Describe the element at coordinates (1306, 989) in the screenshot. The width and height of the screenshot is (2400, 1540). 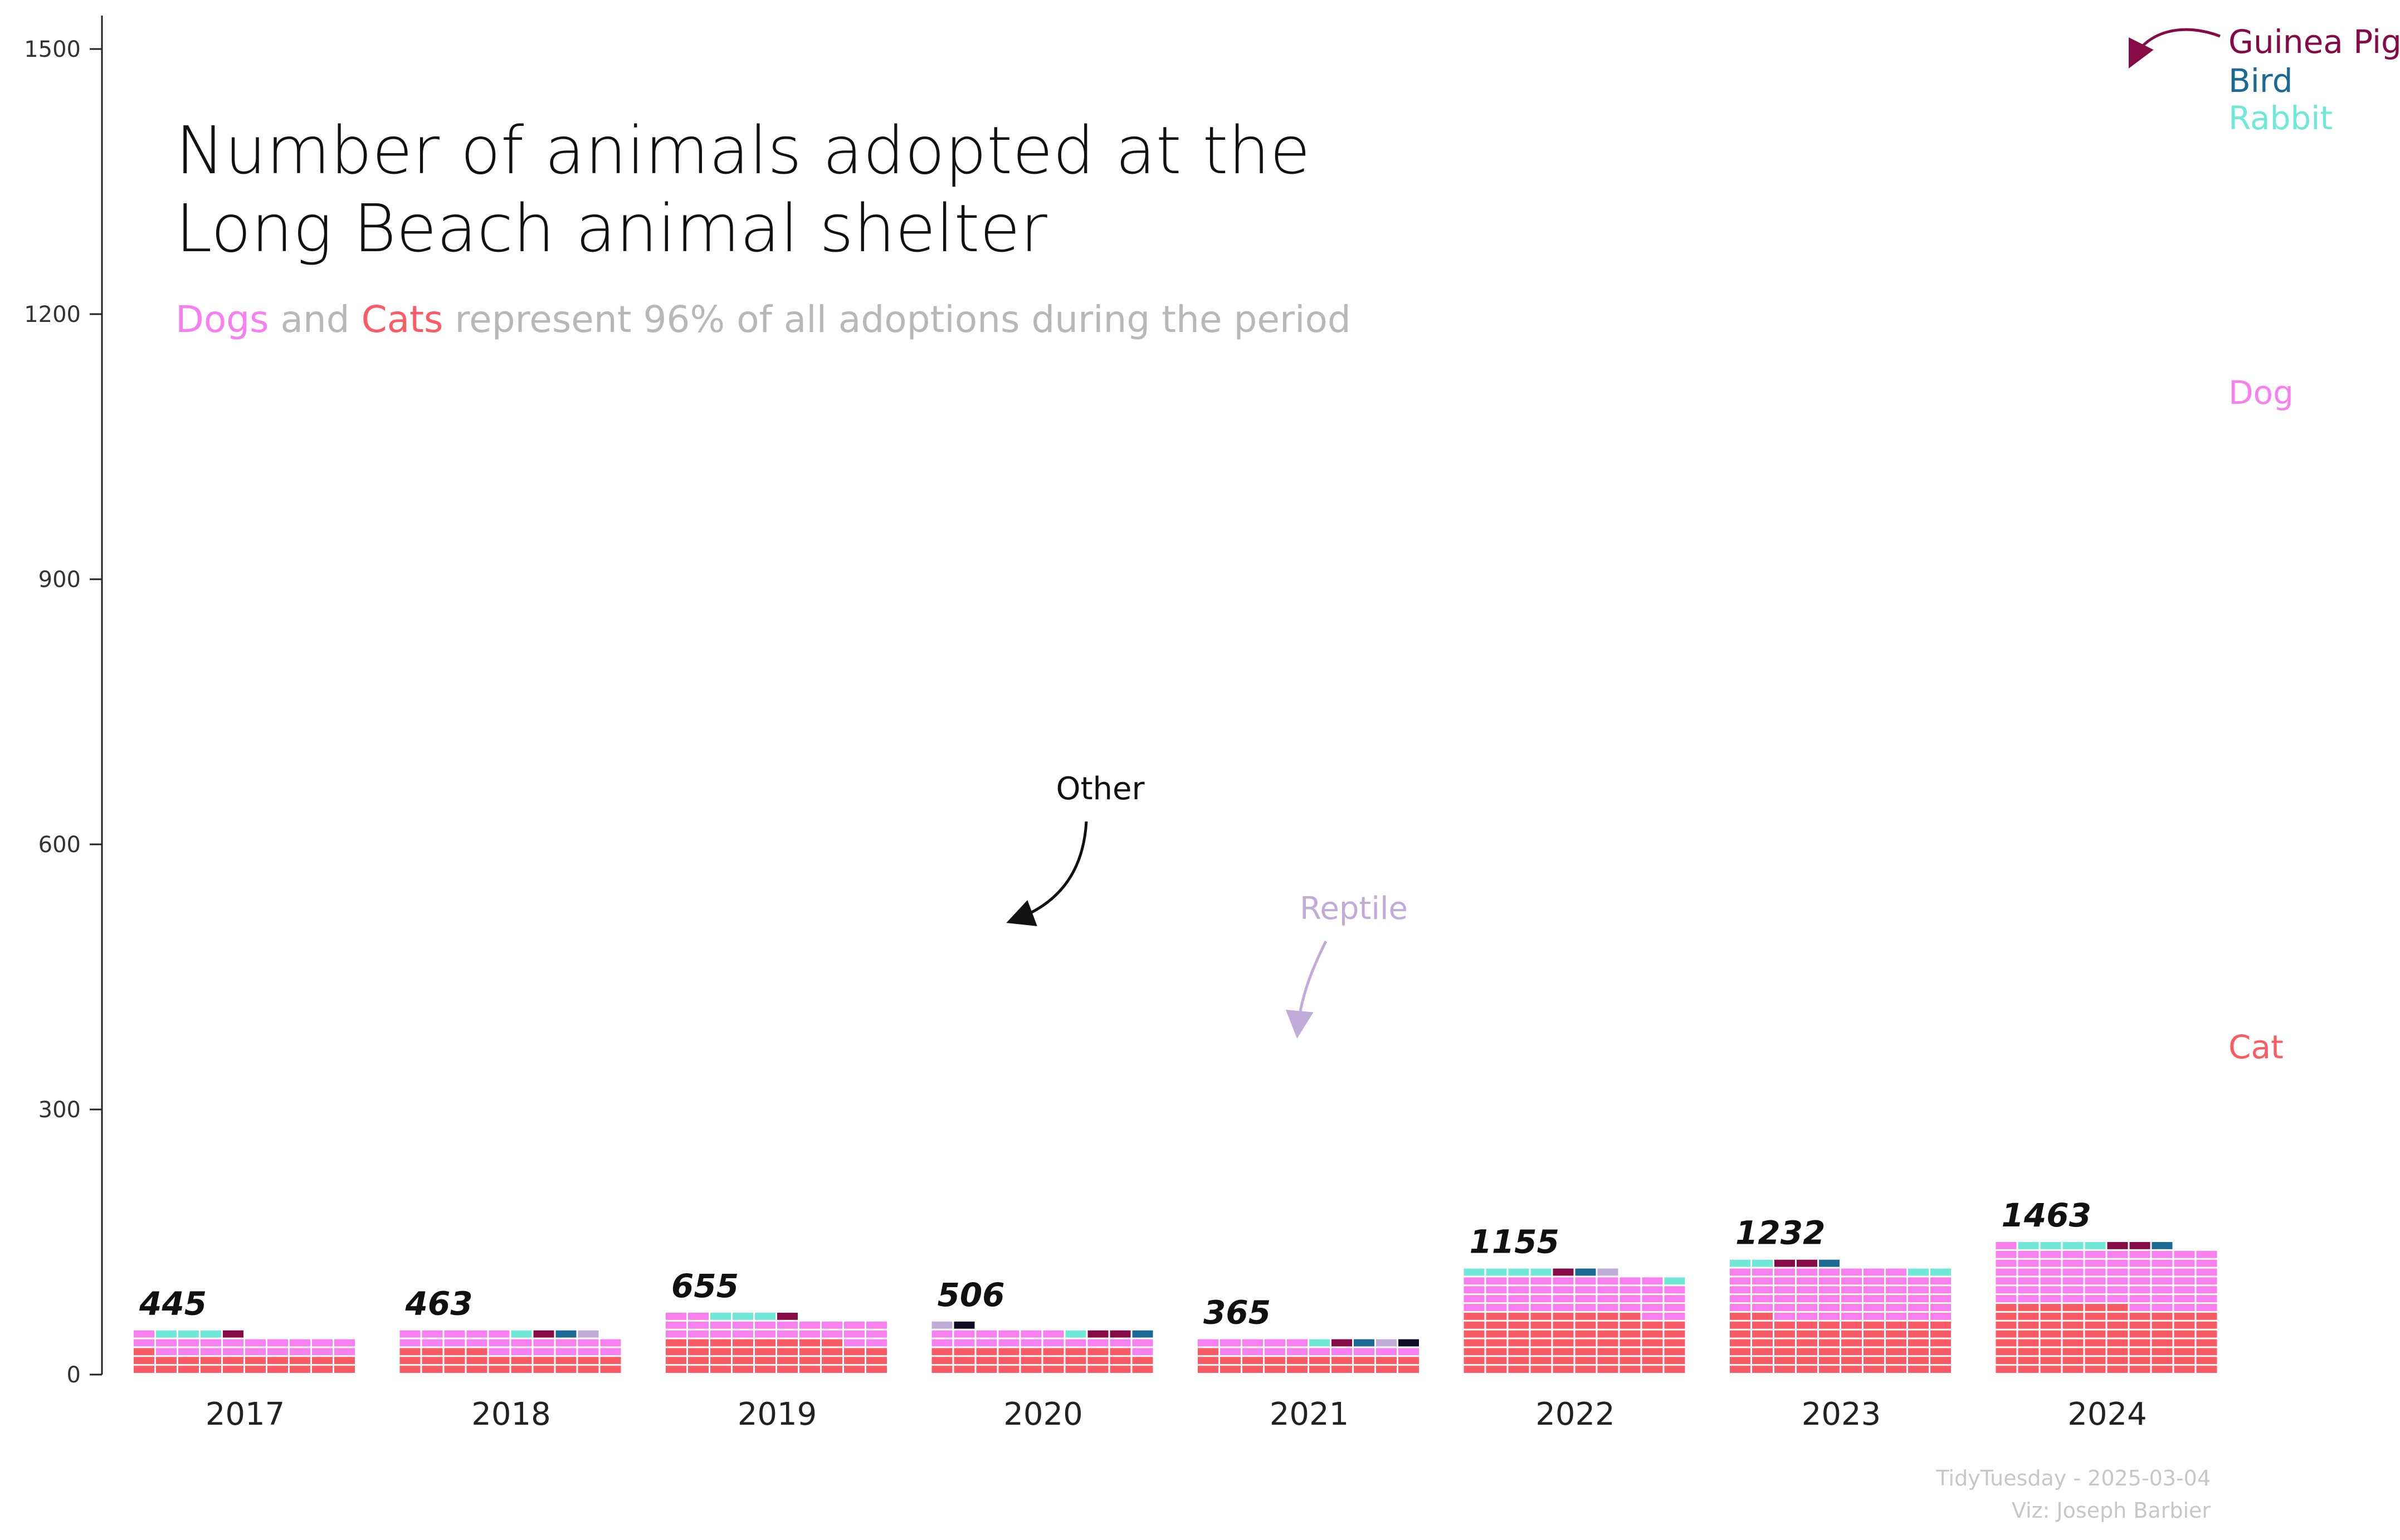
I see `annotation-reptile-arrow` at that location.